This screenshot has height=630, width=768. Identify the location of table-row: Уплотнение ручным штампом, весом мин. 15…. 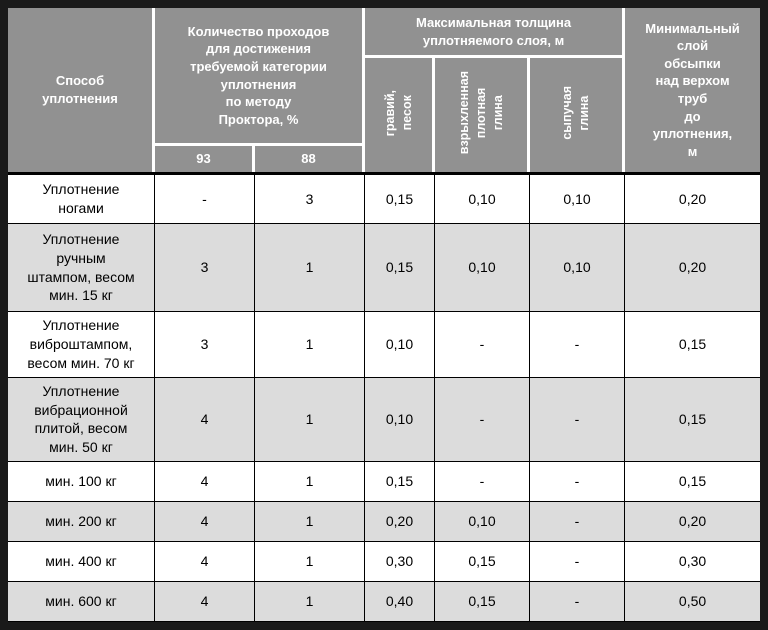
(384, 268).